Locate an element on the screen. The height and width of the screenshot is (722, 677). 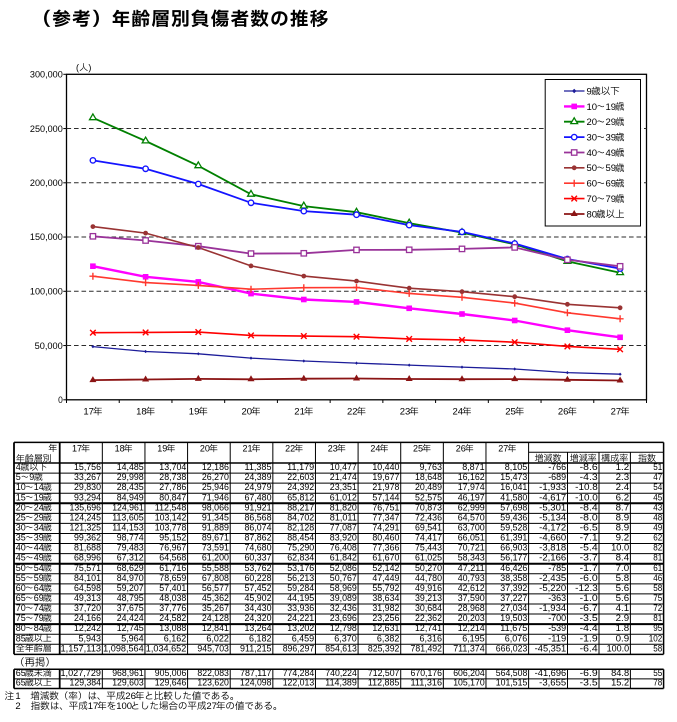
svg-text: 72,436 is located at coordinates (428, 517).